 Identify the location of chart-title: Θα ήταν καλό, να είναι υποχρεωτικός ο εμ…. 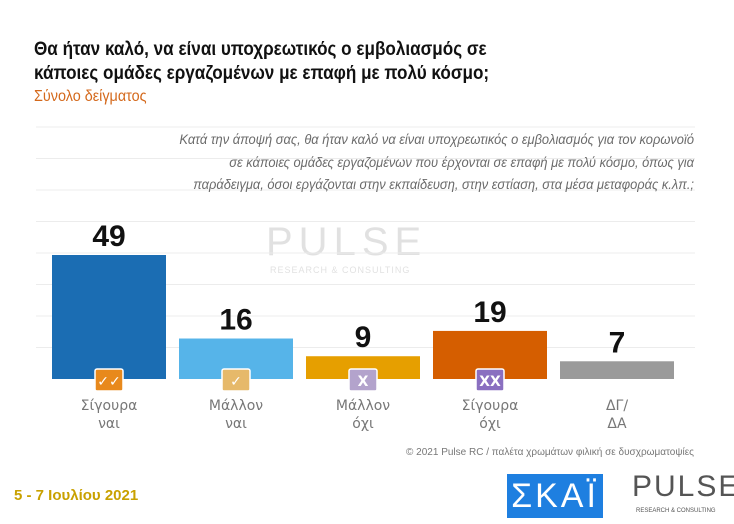
(261, 62).